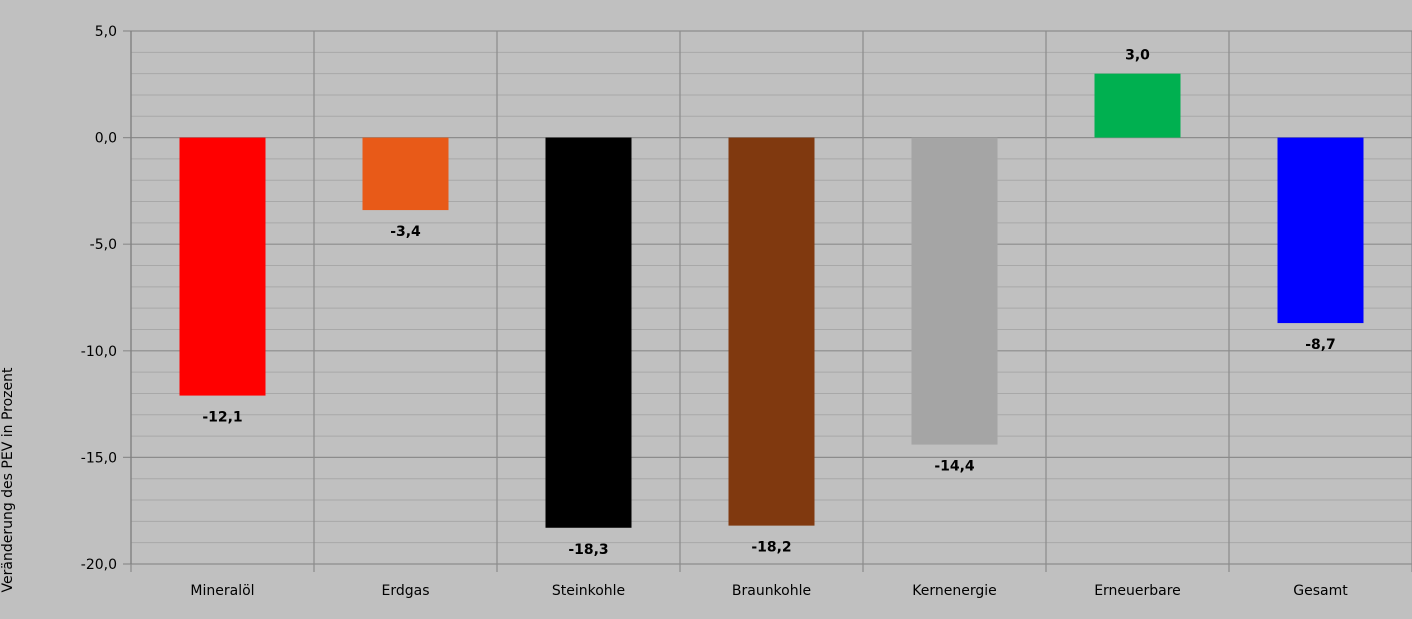  I want to click on x-tick-label: Erneuerbare, so click(1137, 591).